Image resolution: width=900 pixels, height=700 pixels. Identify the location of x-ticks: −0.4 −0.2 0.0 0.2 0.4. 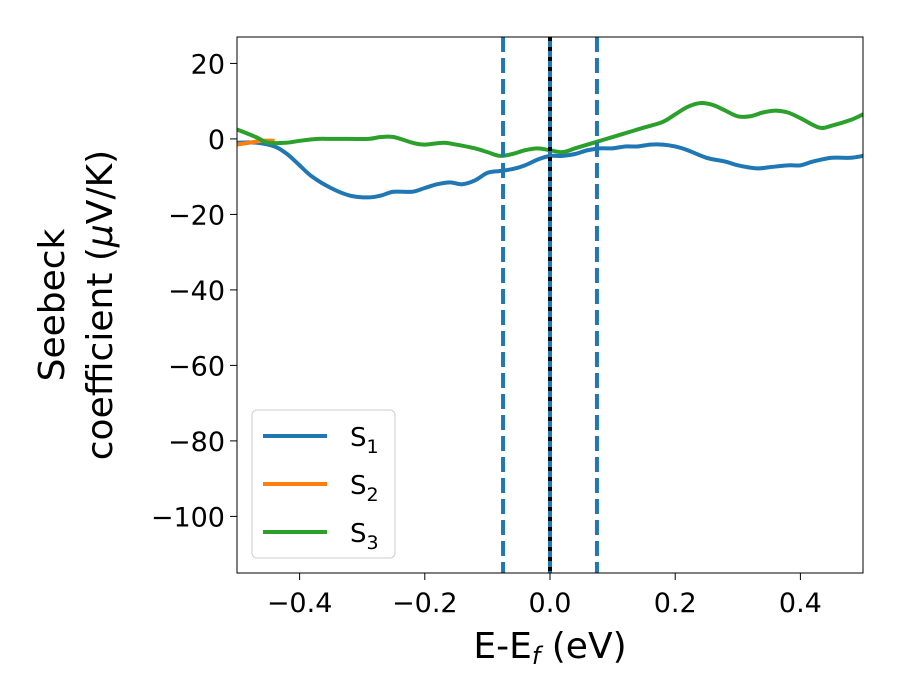
(544, 596).